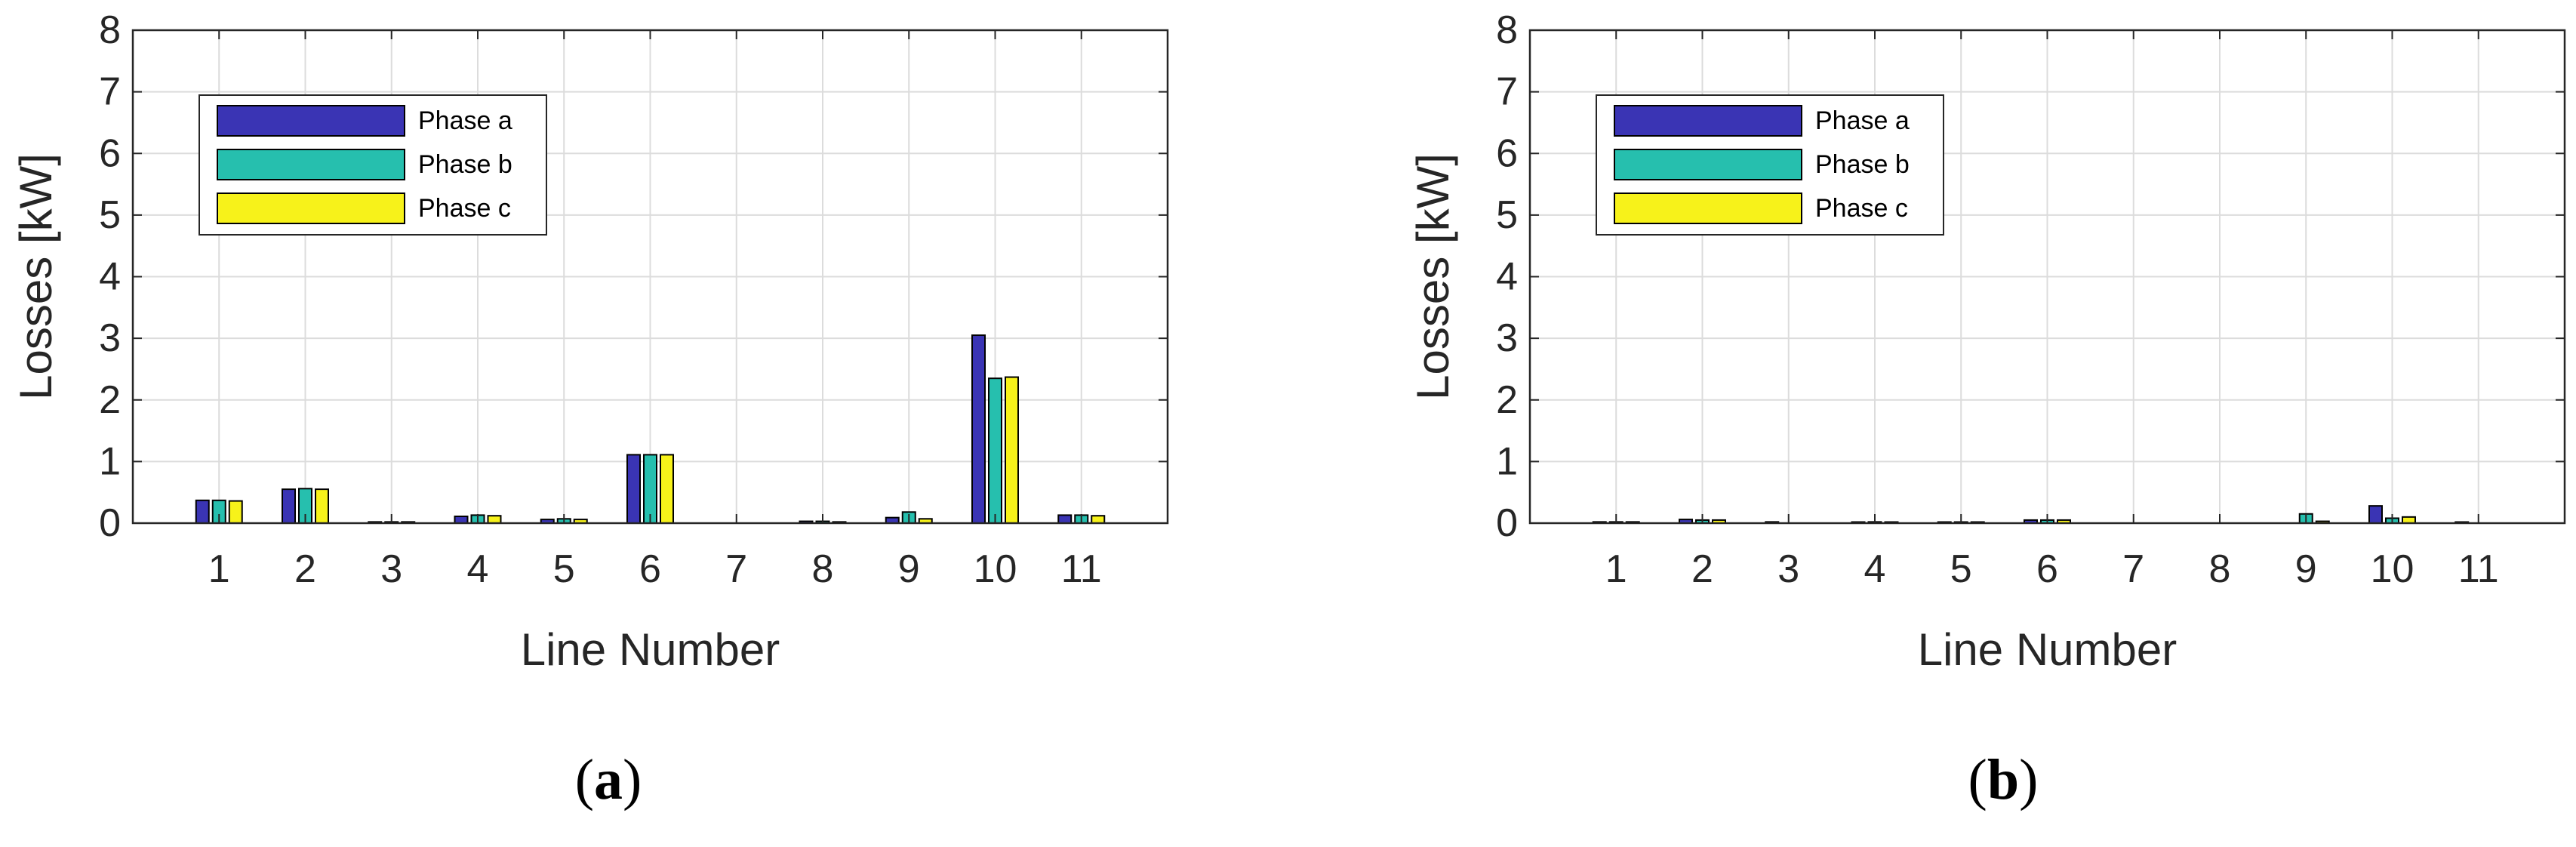 This screenshot has height=847, width=2576. I want to click on caption-letter: a, so click(608, 780).